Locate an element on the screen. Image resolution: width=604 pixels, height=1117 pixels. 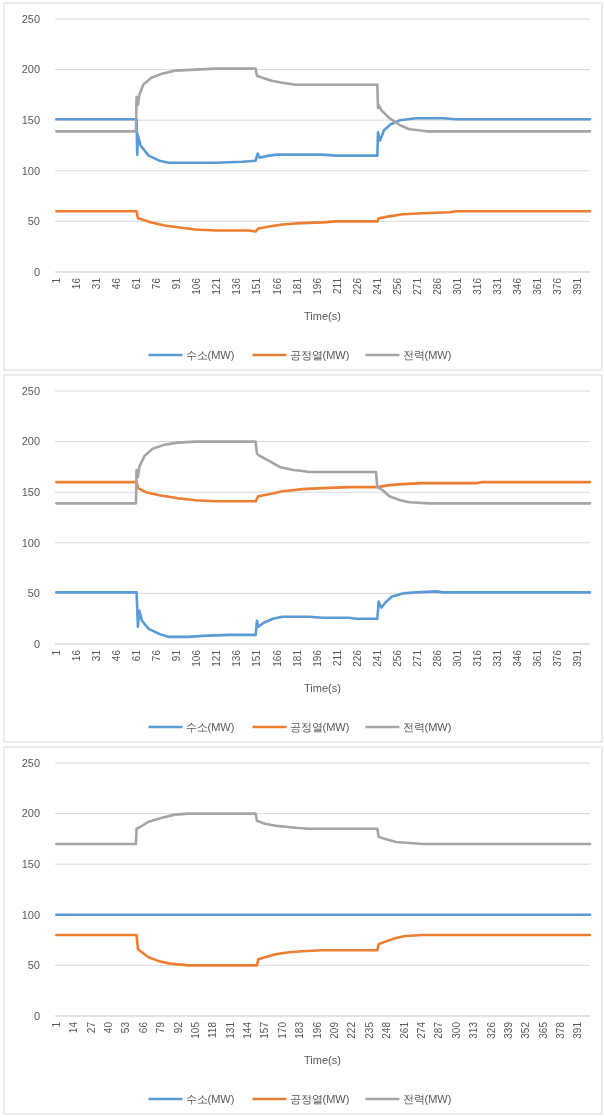
x-tick-label: 118 is located at coordinates (213, 1029).